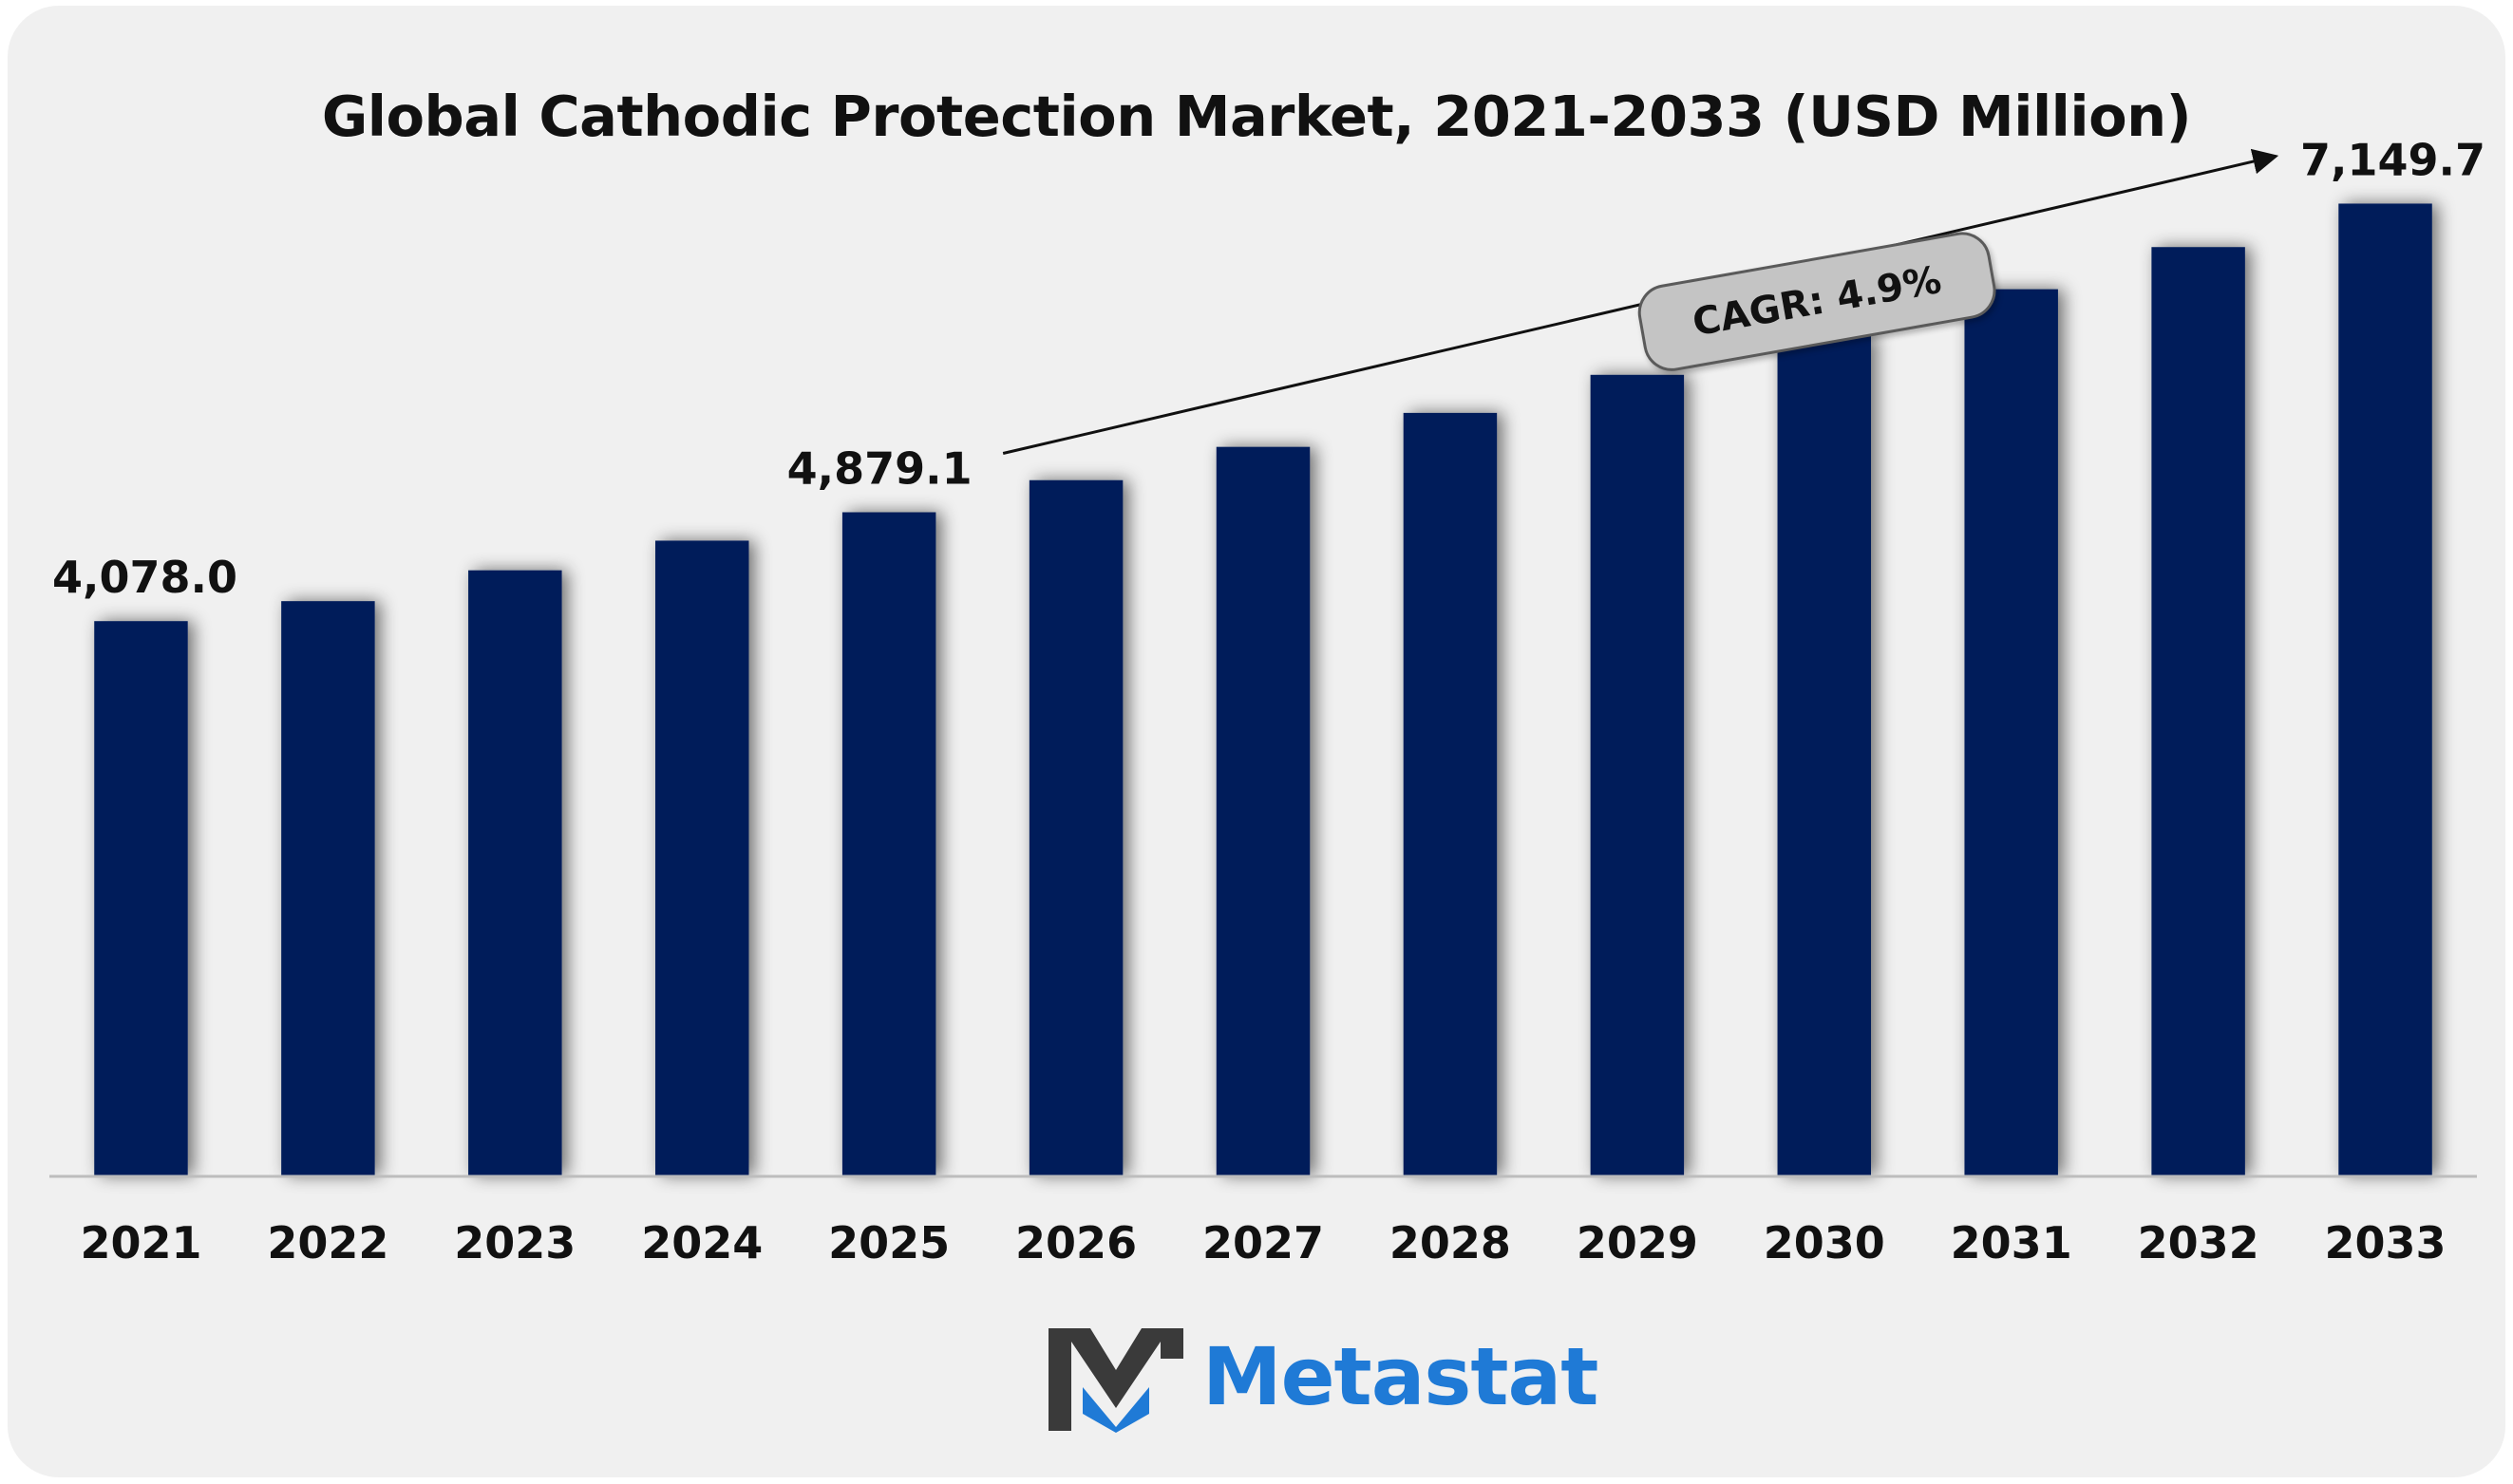 The width and height of the screenshot is (2513, 1484). What do you see at coordinates (1825, 1243) in the screenshot?
I see `x-tick-label-2030: 2030` at bounding box center [1825, 1243].